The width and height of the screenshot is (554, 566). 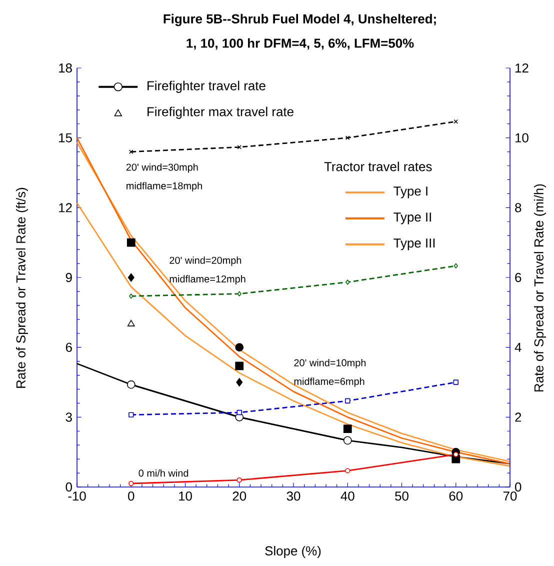 What do you see at coordinates (221, 112) in the screenshot?
I see `legend-label: Firefighter max travel rate` at bounding box center [221, 112].